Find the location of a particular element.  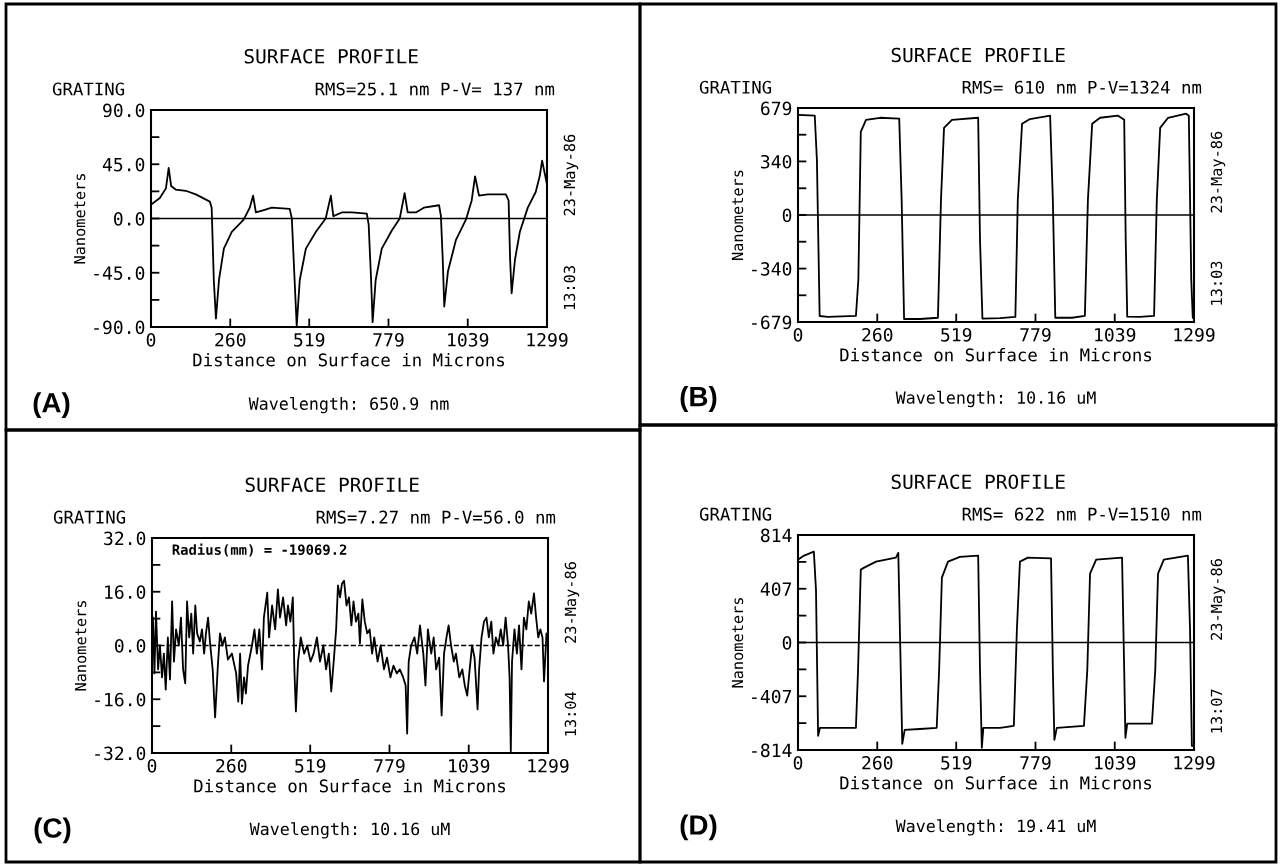

text: Wavelength: 19.41 uM is located at coordinates (995, 827).